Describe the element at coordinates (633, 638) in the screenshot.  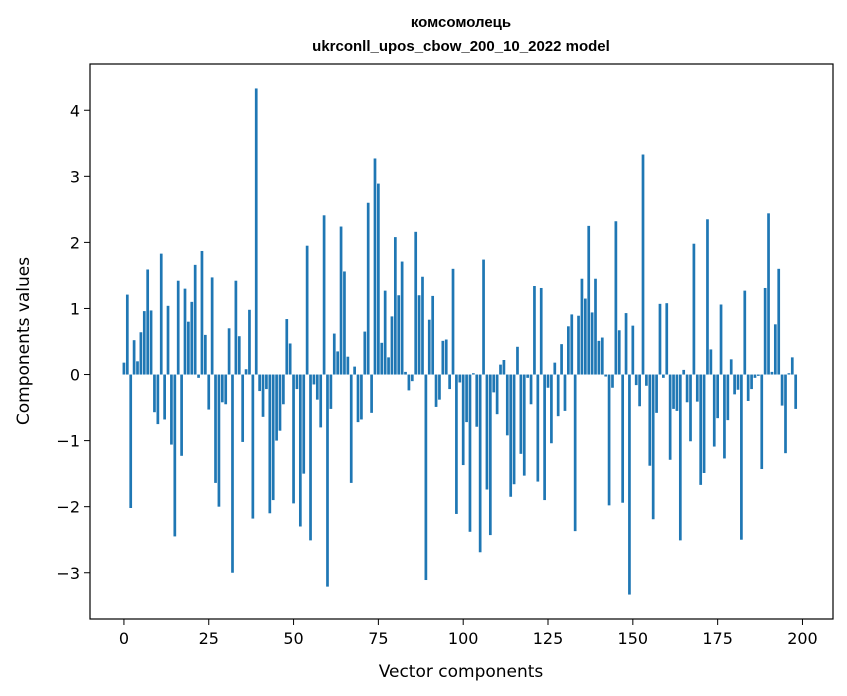
I see `x-tick-label: 150` at that location.